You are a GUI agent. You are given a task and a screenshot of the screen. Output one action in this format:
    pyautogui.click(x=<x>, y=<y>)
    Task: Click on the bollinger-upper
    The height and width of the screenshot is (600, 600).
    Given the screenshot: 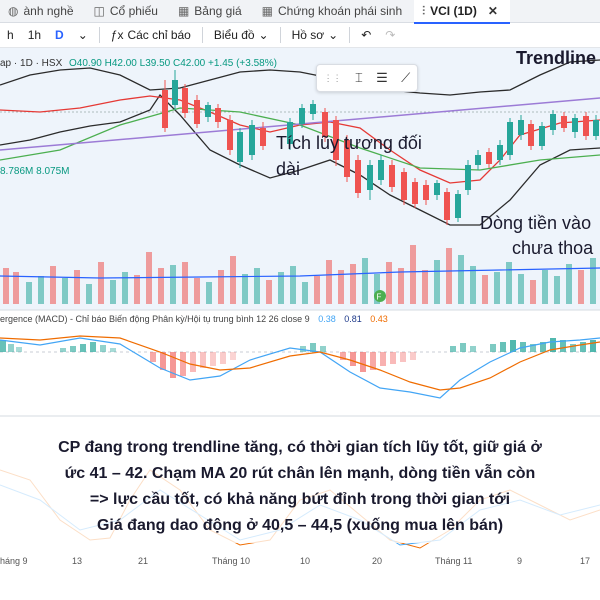 What is the action you would take?
    pyautogui.click(x=300, y=77)
    